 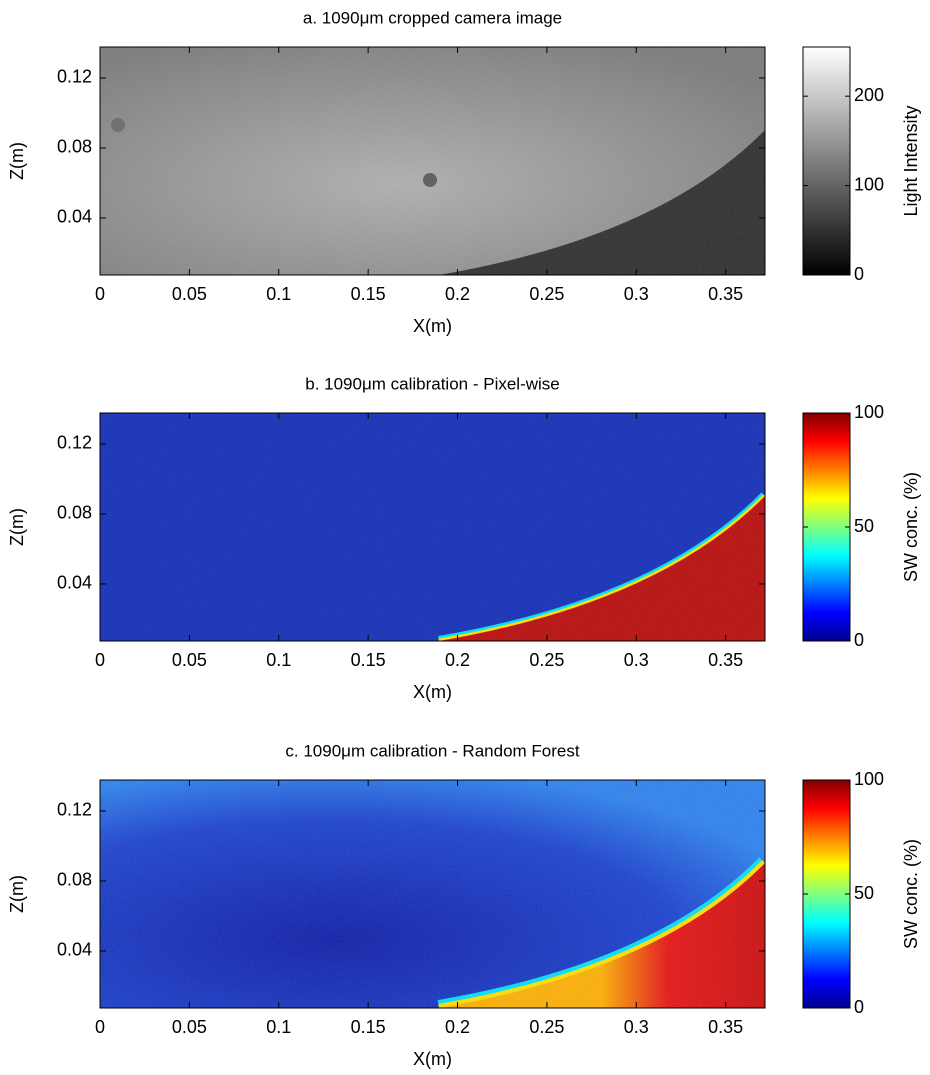 What do you see at coordinates (911, 160) in the screenshot?
I see `colorbar-label: Light Intensity` at bounding box center [911, 160].